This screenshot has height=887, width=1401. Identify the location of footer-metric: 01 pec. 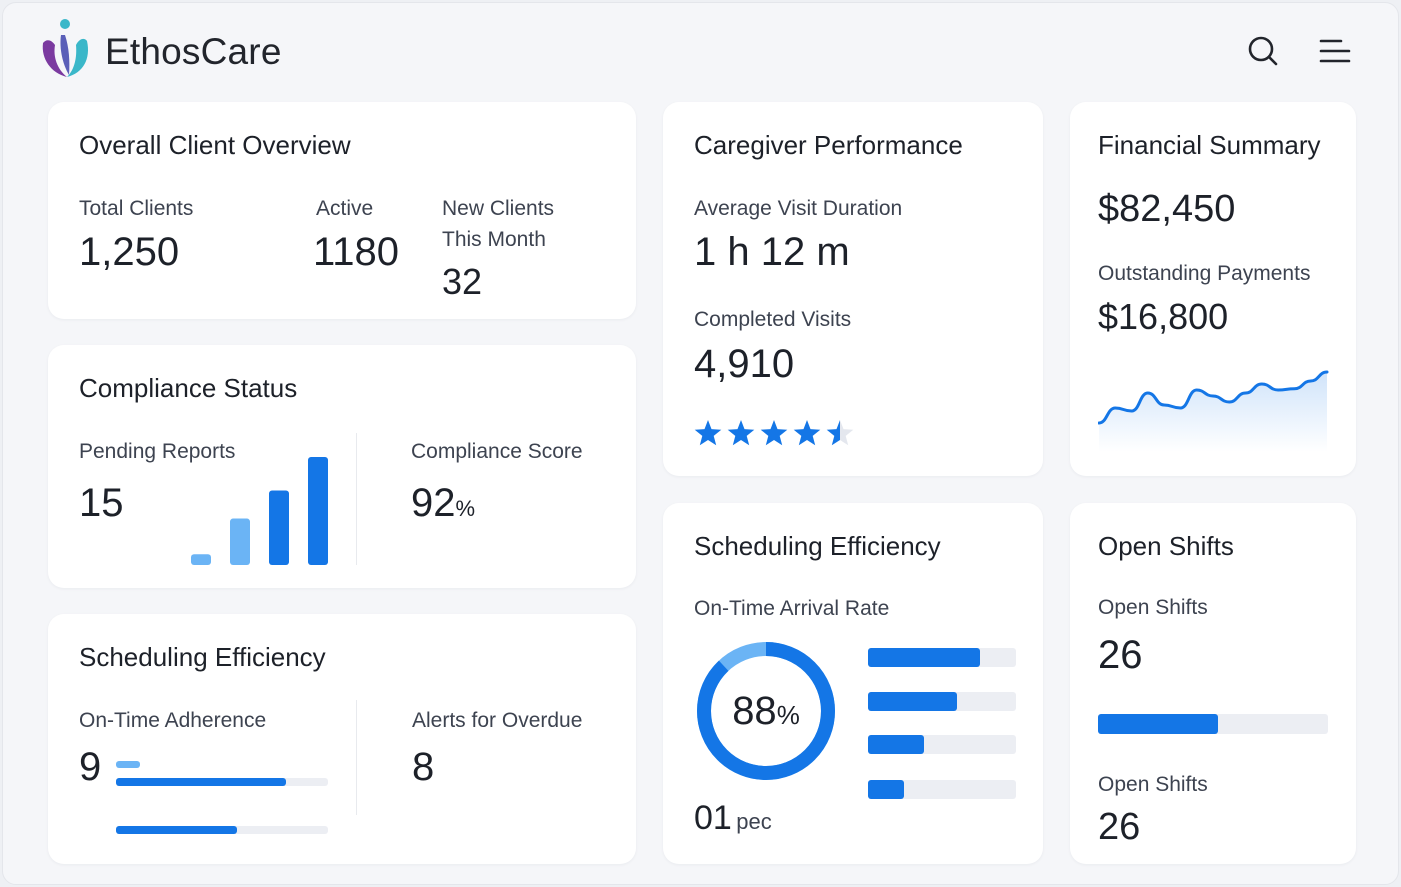
(733, 818).